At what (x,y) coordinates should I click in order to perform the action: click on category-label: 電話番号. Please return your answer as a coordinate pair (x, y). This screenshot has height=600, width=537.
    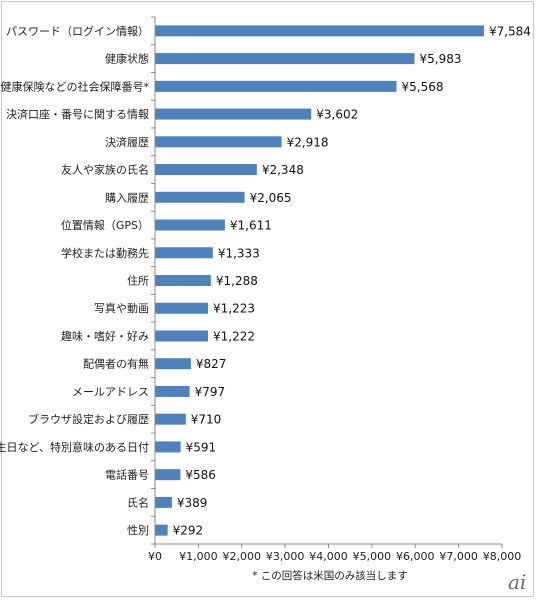
    Looking at the image, I should click on (127, 475).